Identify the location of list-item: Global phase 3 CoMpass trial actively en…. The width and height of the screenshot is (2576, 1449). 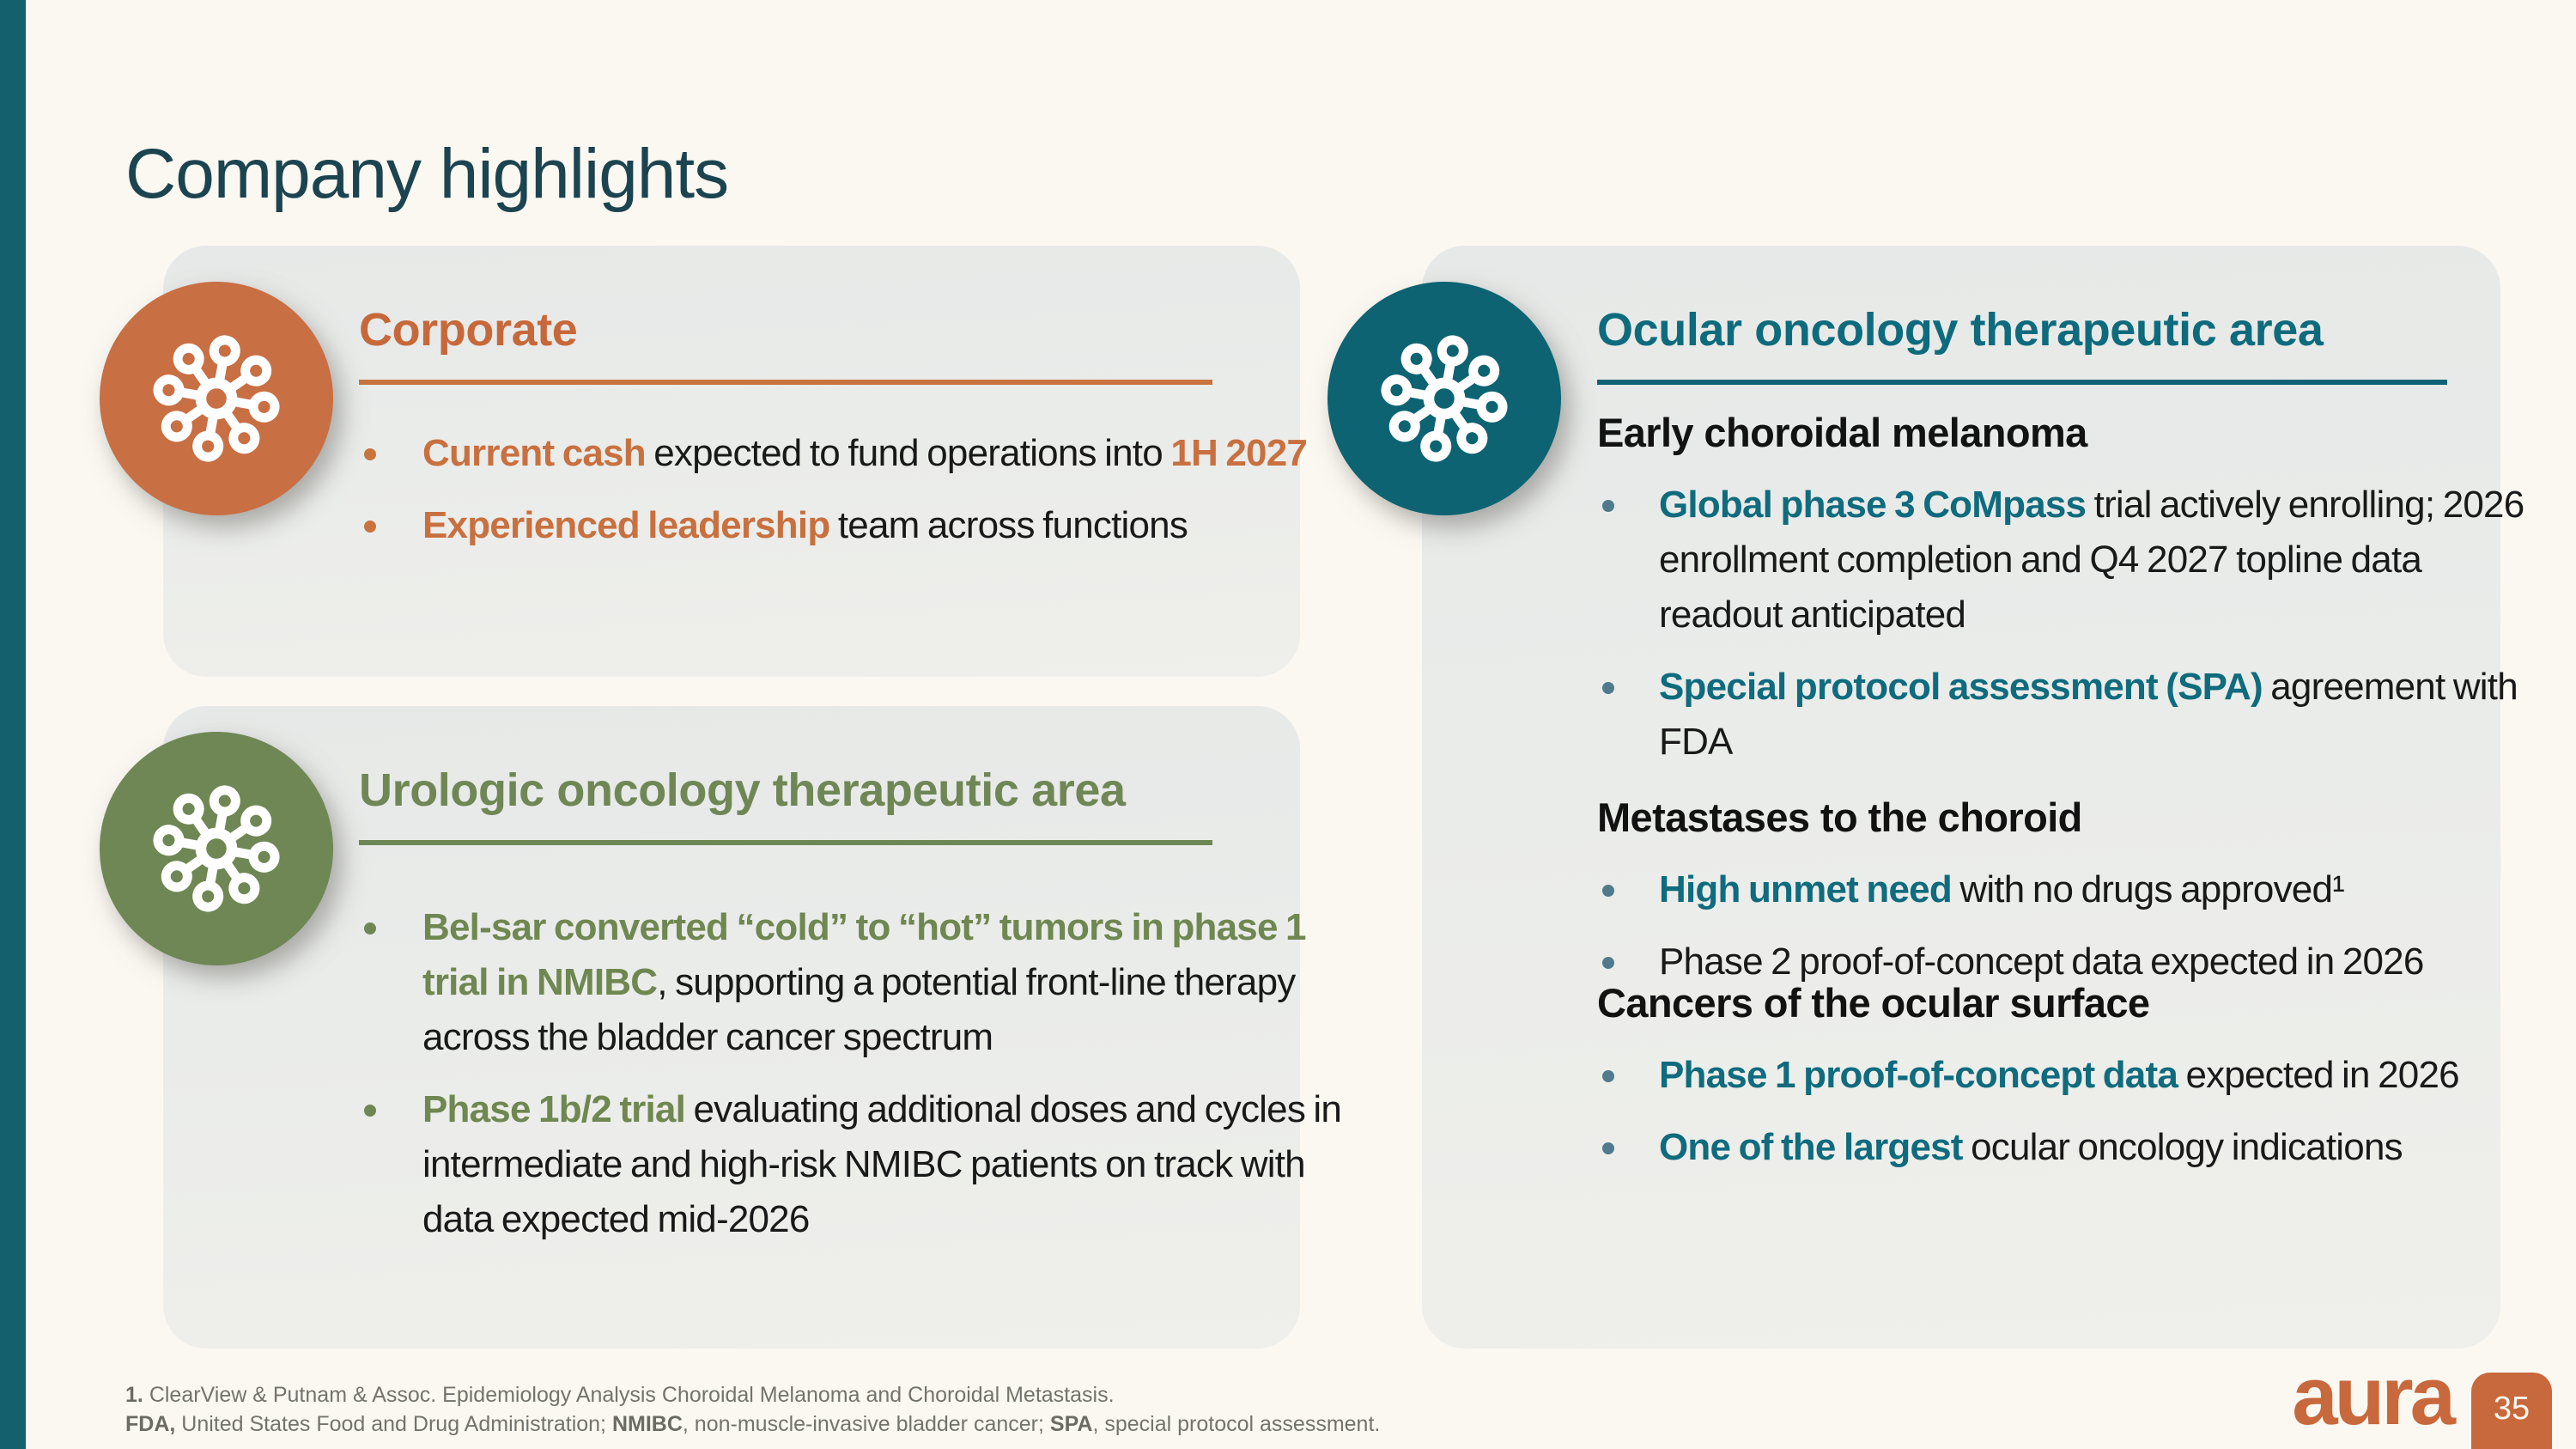
(2062, 560).